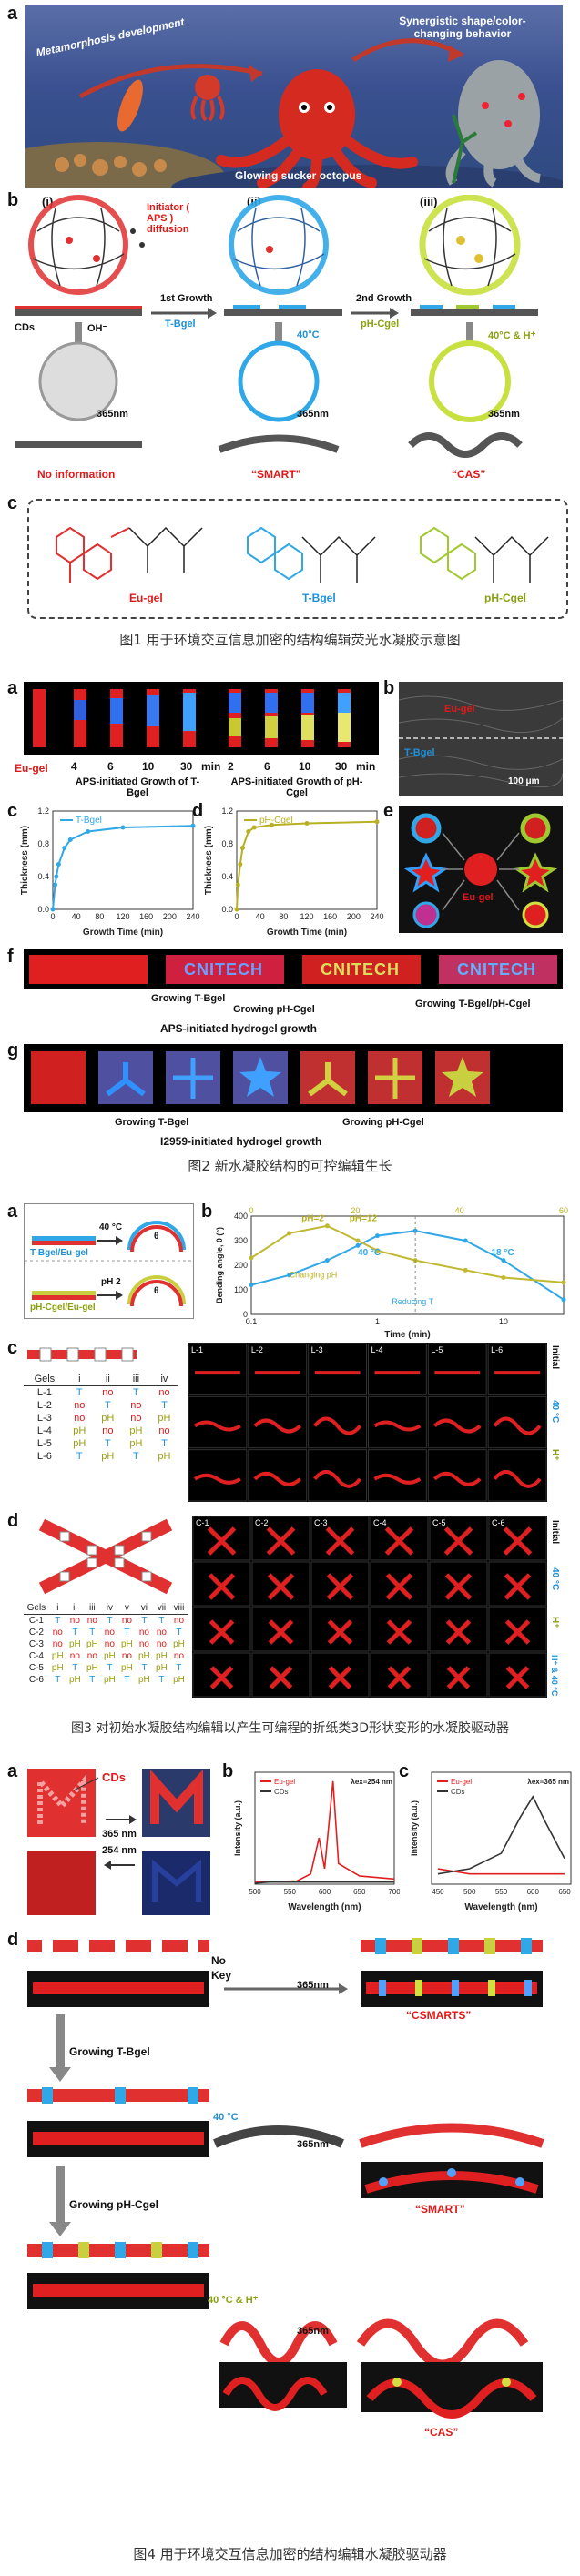 Image resolution: width=580 pixels, height=2576 pixels. Describe the element at coordinates (533, 1892) in the screenshot. I see `x-tick-label: 600` at that location.